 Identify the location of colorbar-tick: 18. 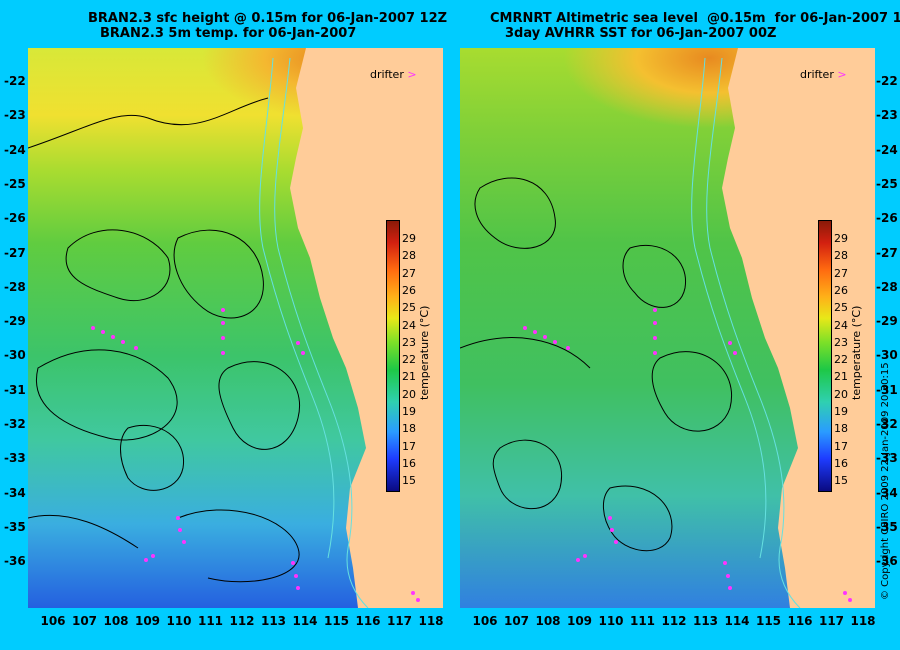
(841, 429).